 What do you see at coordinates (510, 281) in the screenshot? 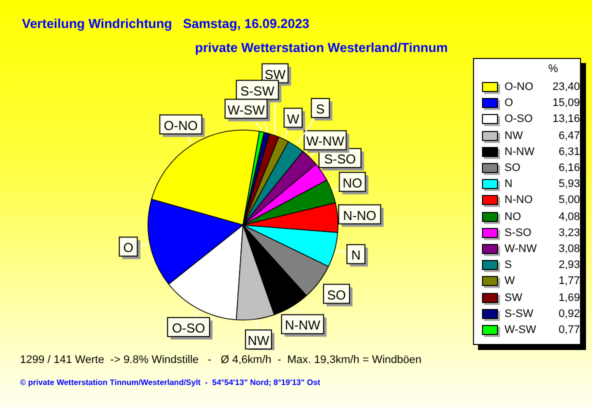
I see `legend-label: W` at bounding box center [510, 281].